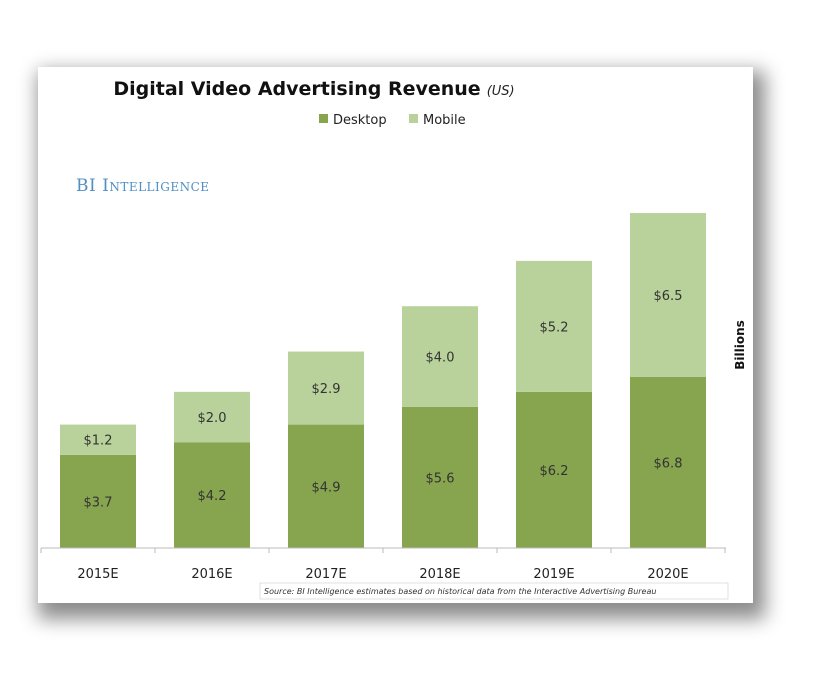 The image size is (820, 677). I want to click on legend-swatch-desktop, so click(323, 118).